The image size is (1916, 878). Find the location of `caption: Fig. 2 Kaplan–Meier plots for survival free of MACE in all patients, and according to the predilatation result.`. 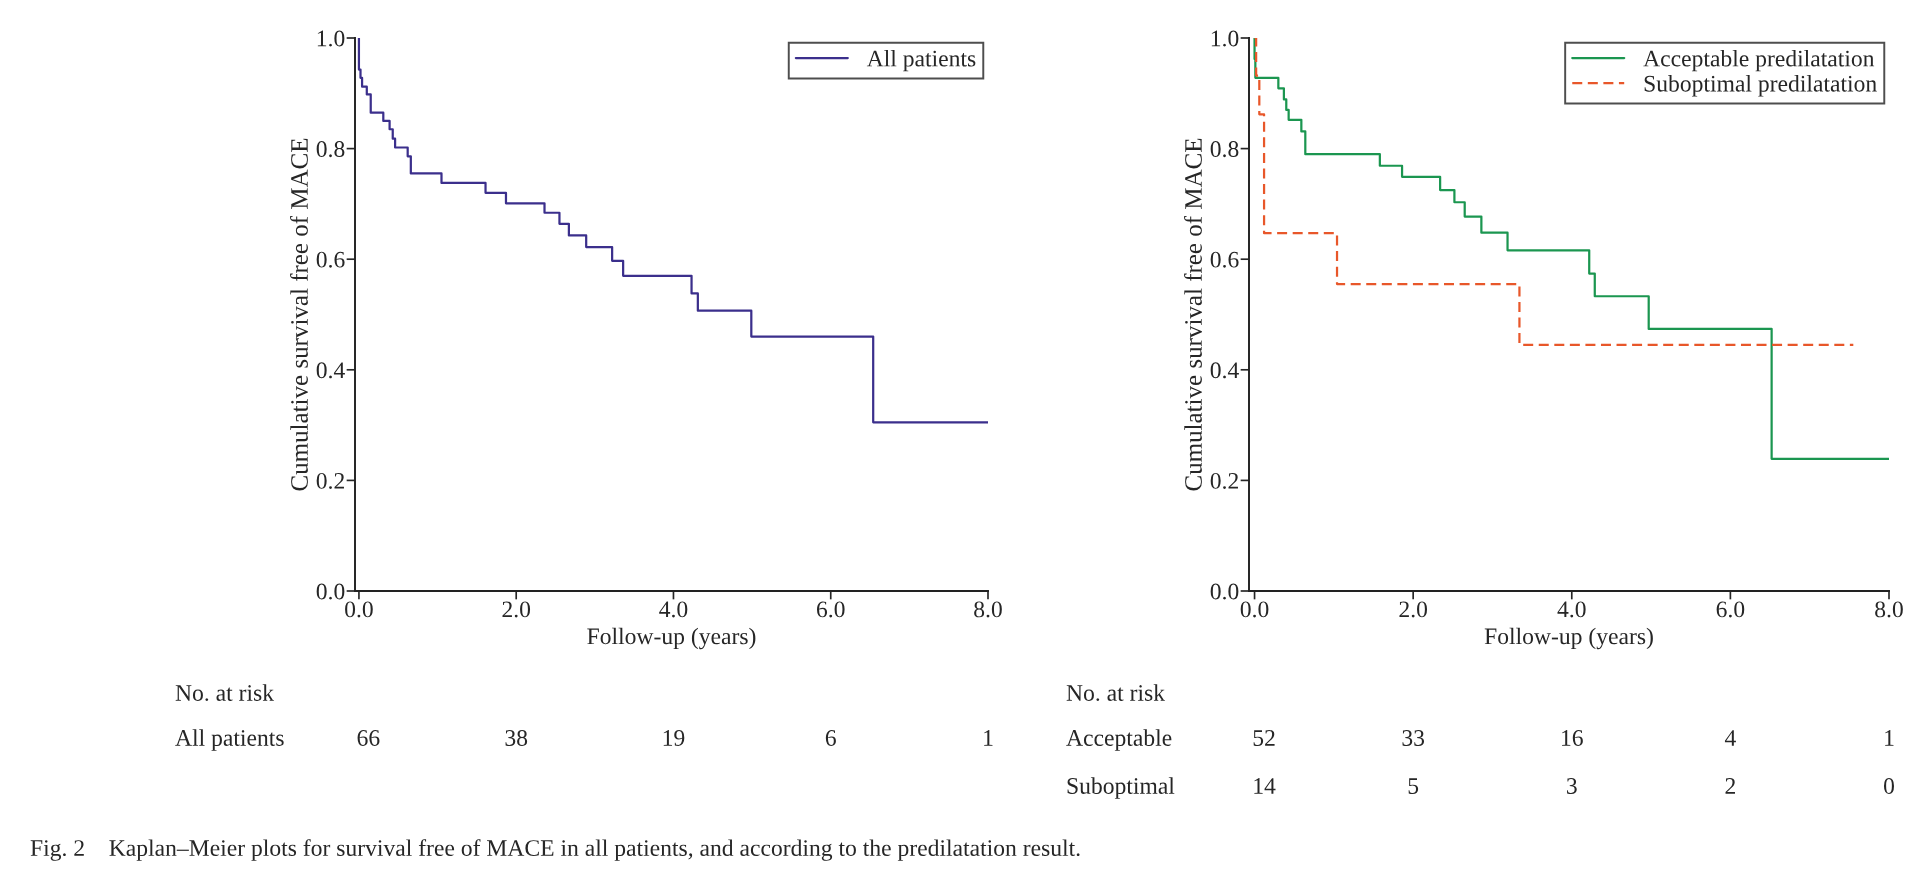

caption: Fig. 2 Kaplan–Meier plots for survival free of MACE in all patients, and according to the predilatation result. is located at coordinates (555, 850).